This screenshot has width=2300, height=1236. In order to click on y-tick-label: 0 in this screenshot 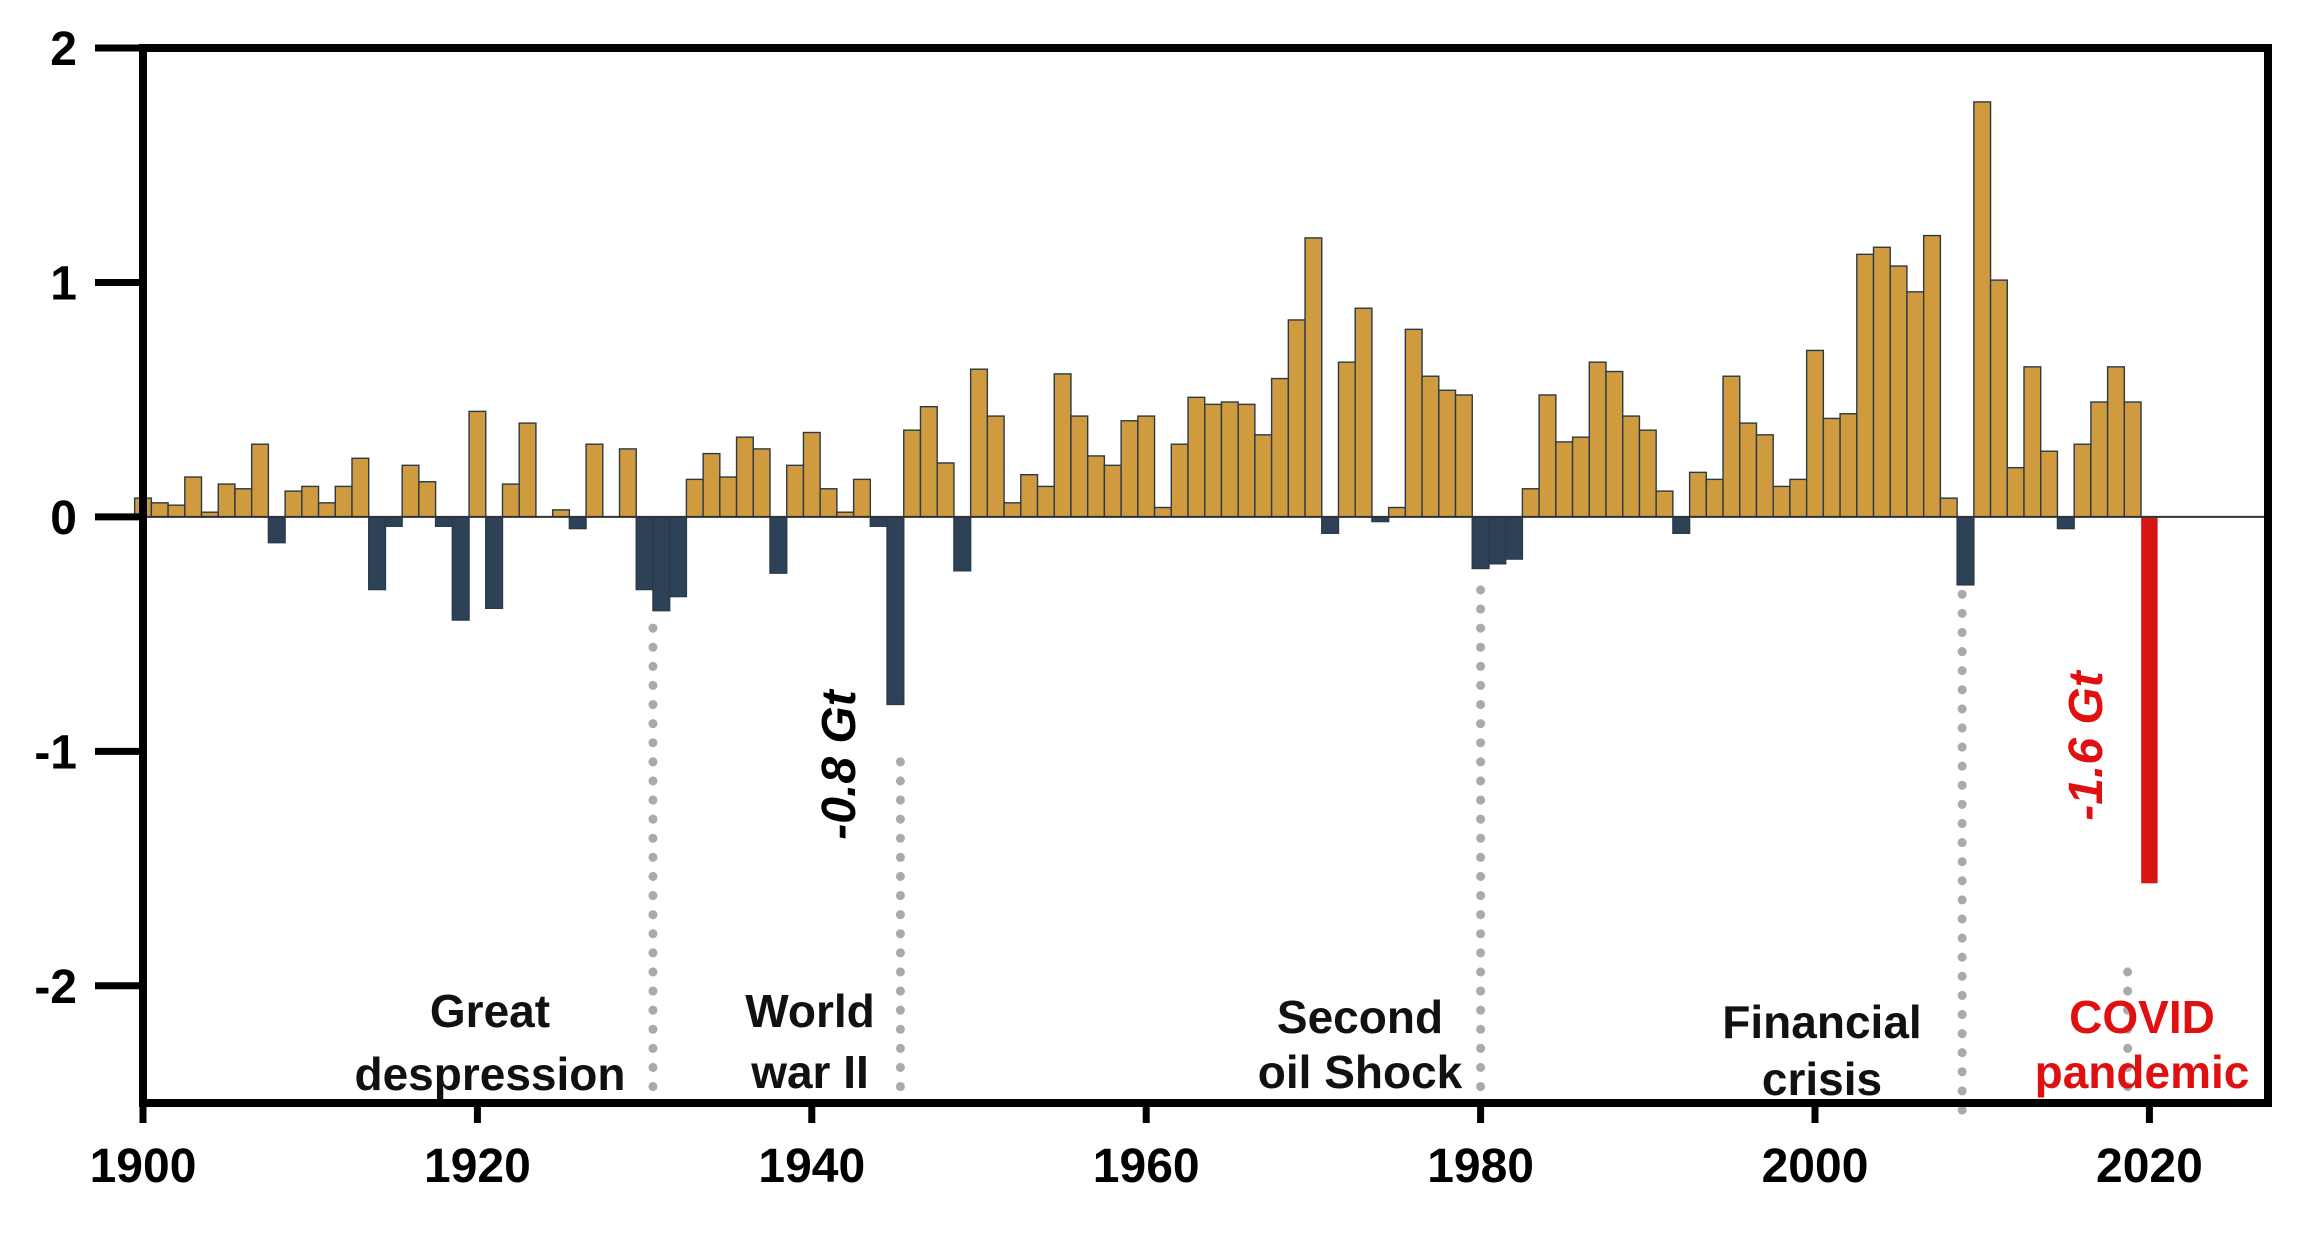, I will do `click(63, 518)`.